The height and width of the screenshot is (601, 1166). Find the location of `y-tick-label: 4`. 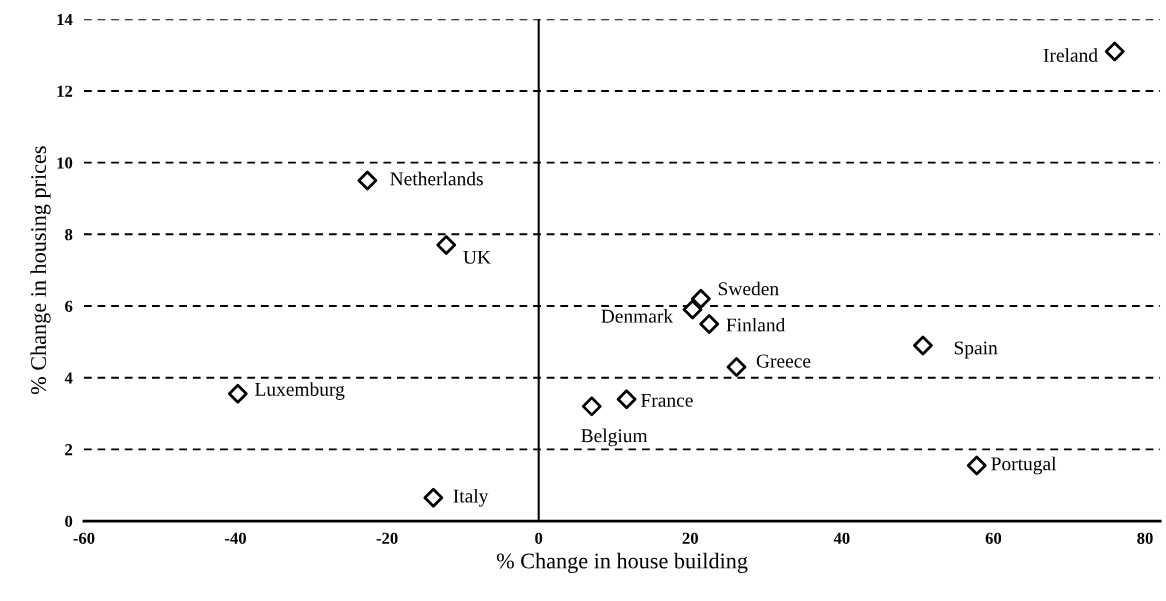

y-tick-label: 4 is located at coordinates (68, 378).